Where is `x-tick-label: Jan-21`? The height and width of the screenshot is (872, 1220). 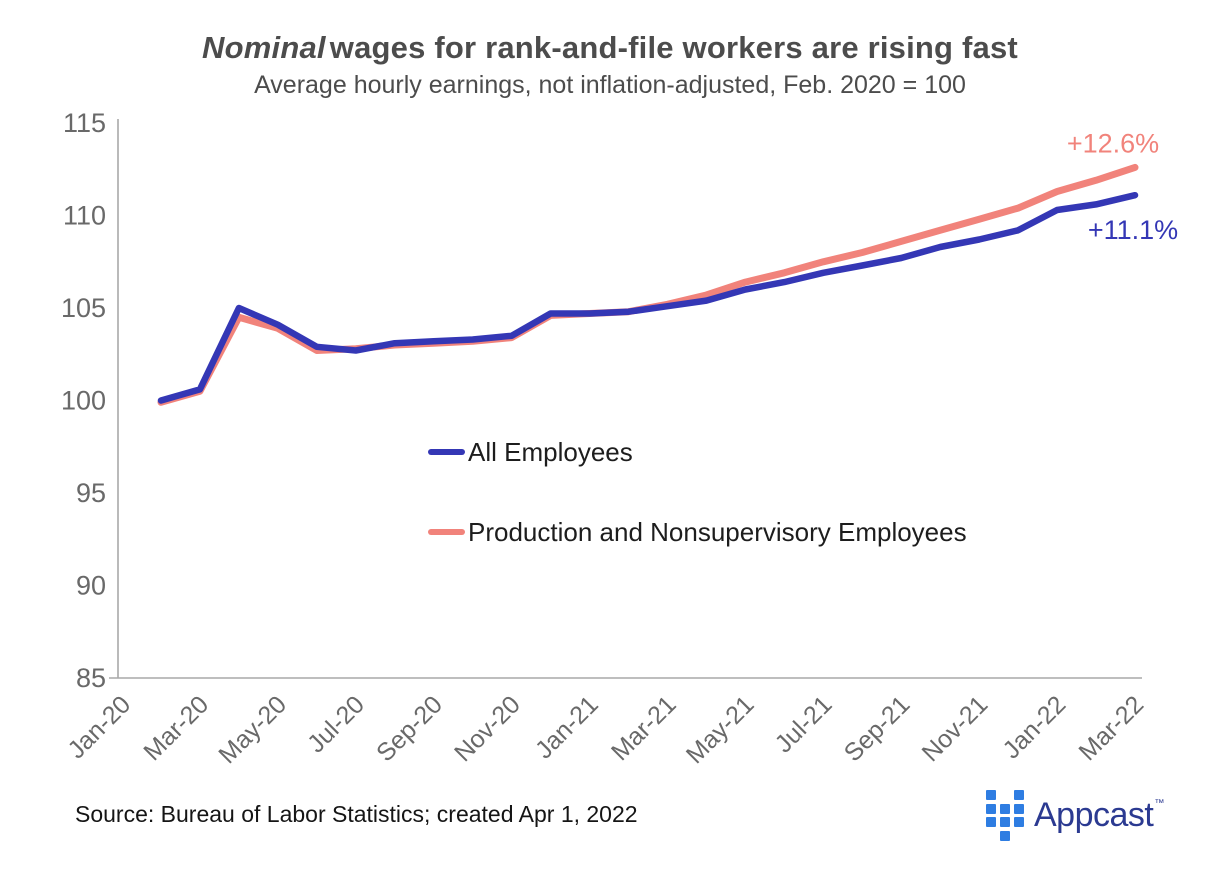 x-tick-label: Jan-21 is located at coordinates (567, 727).